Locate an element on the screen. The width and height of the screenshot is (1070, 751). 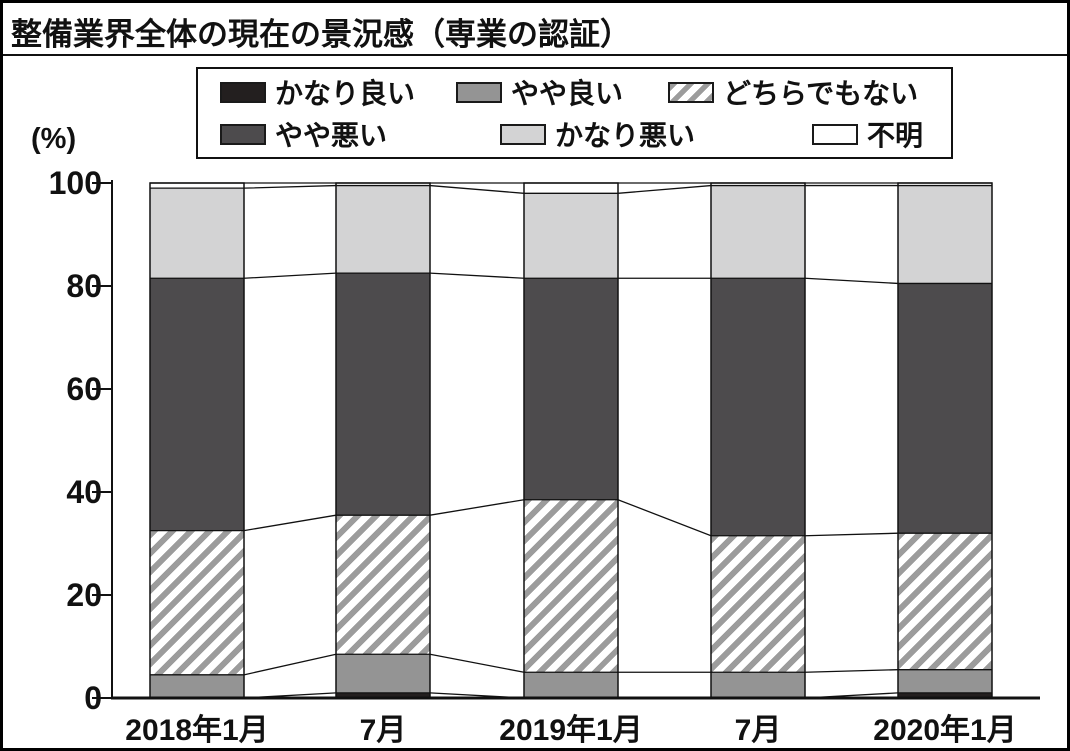
y-tick-label-40: 40 is located at coordinates (84, 492).